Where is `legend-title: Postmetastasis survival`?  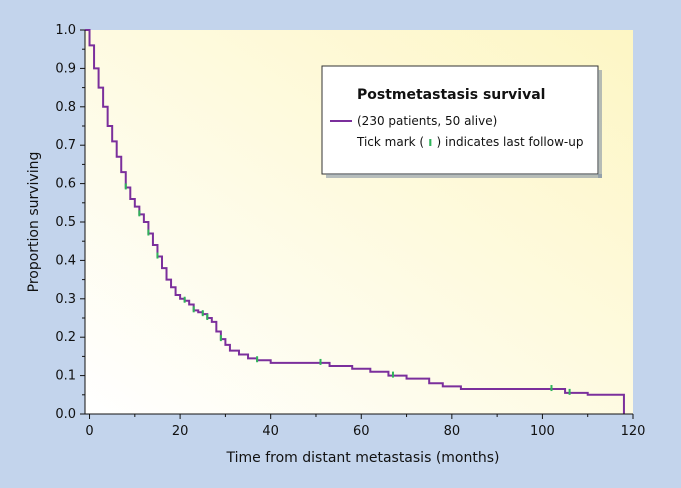
legend-title: Postmetastasis survival is located at coordinates (451, 95).